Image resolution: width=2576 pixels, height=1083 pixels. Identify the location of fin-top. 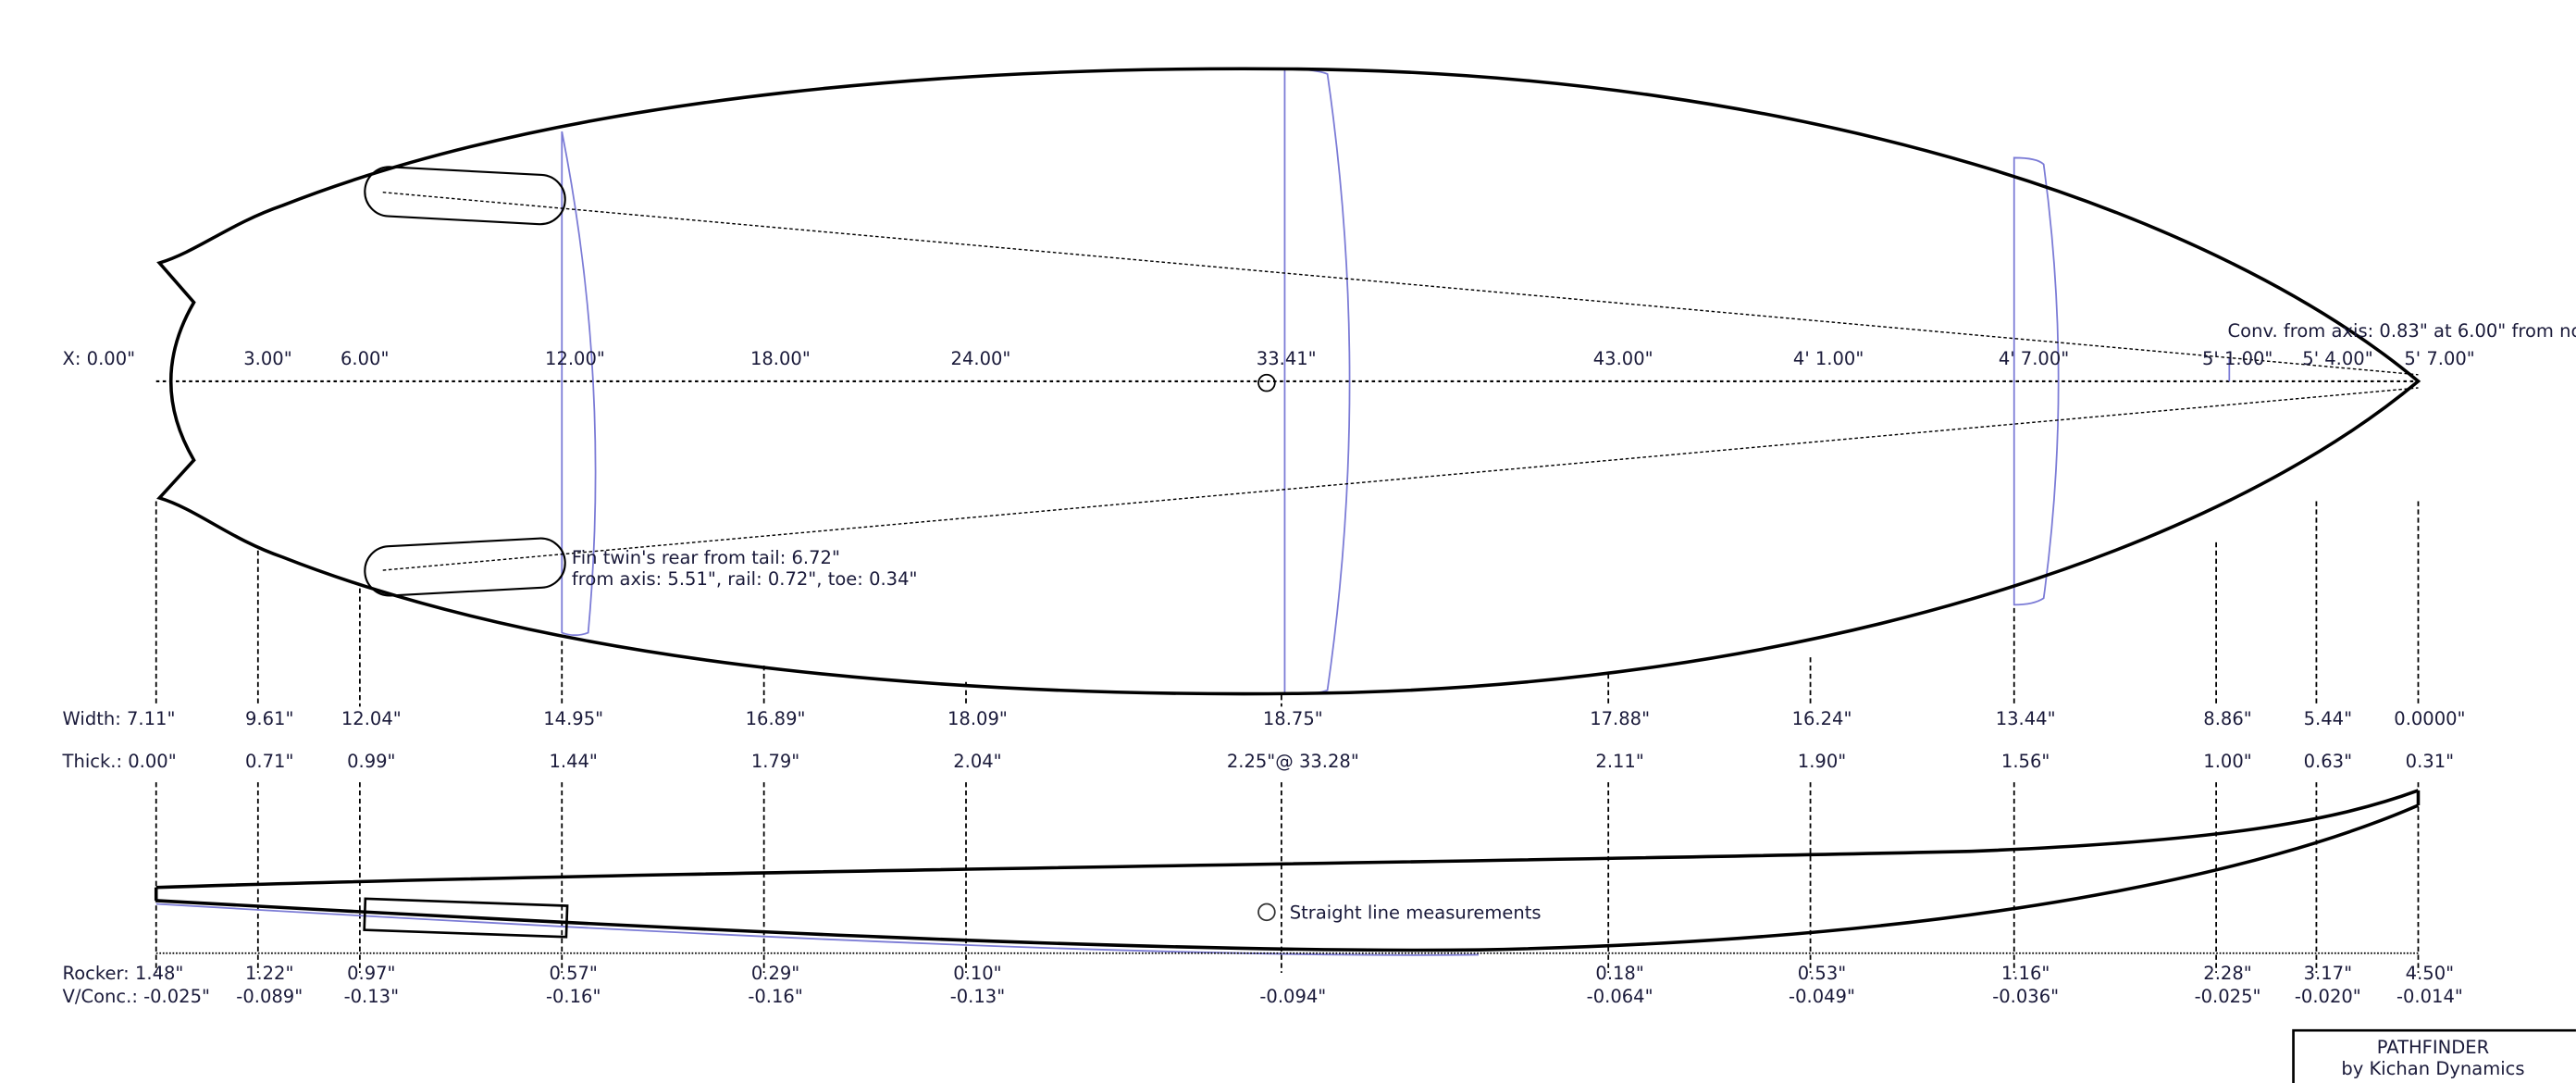
(465, 196).